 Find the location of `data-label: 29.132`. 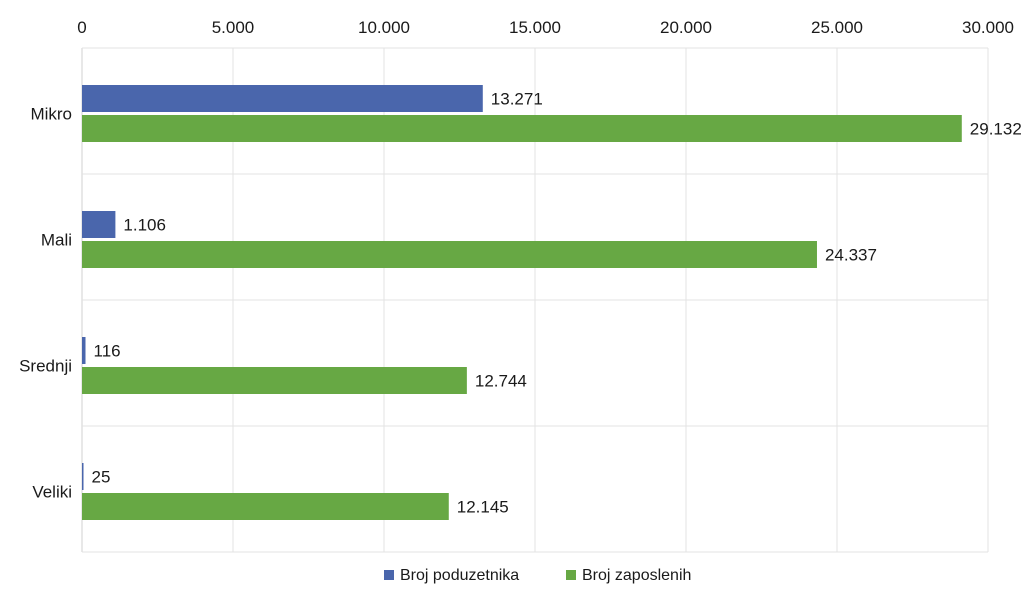

data-label: 29.132 is located at coordinates (996, 129).